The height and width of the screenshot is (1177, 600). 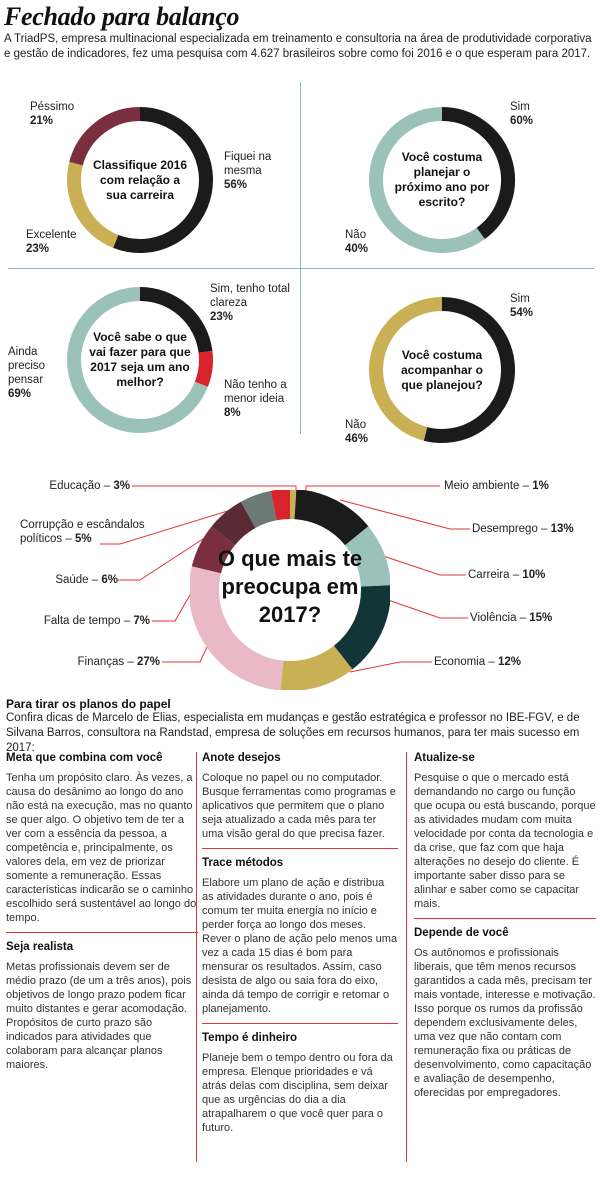 What do you see at coordinates (52, 107) in the screenshot?
I see `label-name: Péssimo` at bounding box center [52, 107].